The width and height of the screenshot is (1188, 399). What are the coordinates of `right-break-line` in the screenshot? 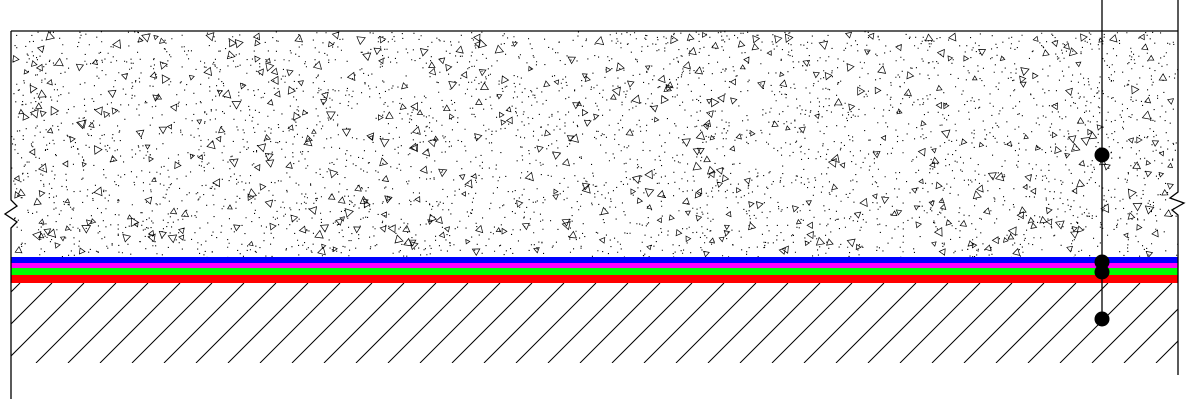 It's located at (1177, 187).